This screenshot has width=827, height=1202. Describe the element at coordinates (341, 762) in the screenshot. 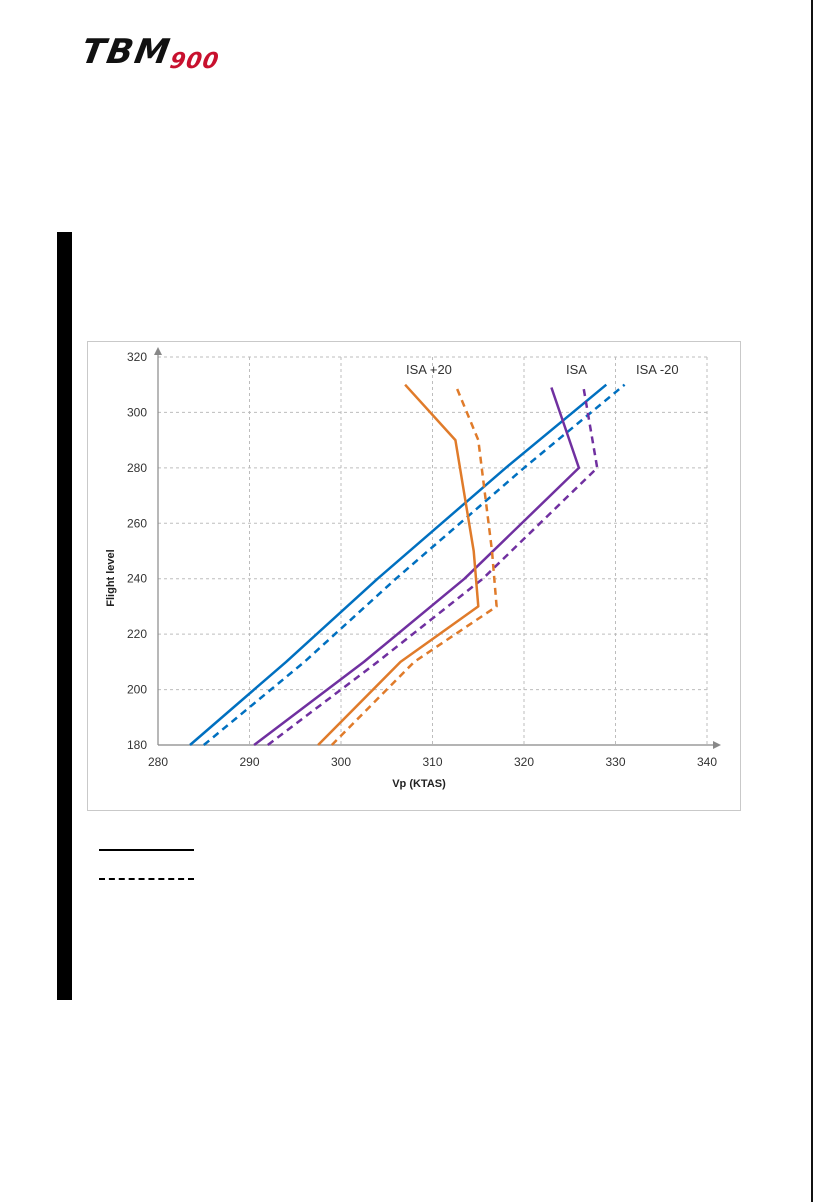

I see `x-tick-label: 300` at that location.